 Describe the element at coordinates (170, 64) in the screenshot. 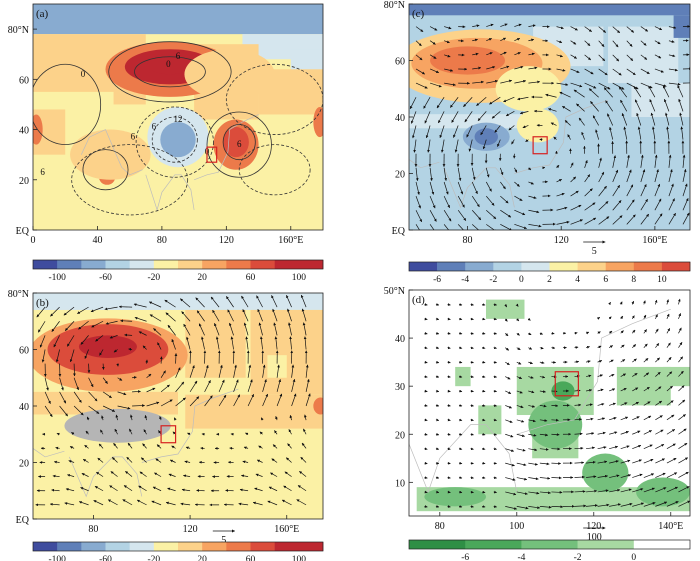

I see `field-anomaly` at that location.